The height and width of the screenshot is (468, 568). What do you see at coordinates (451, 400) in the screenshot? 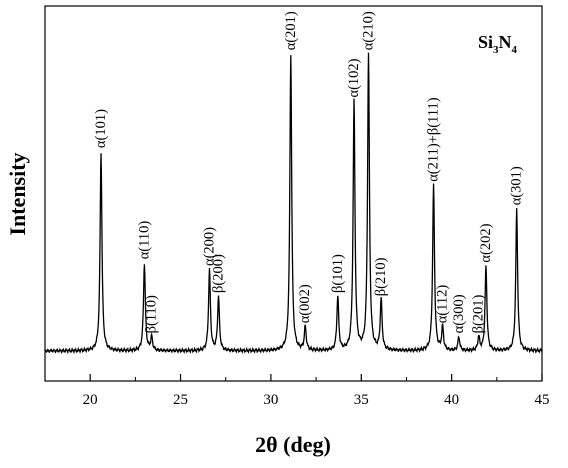
I see `x-tick-label-40: 40` at bounding box center [451, 400].